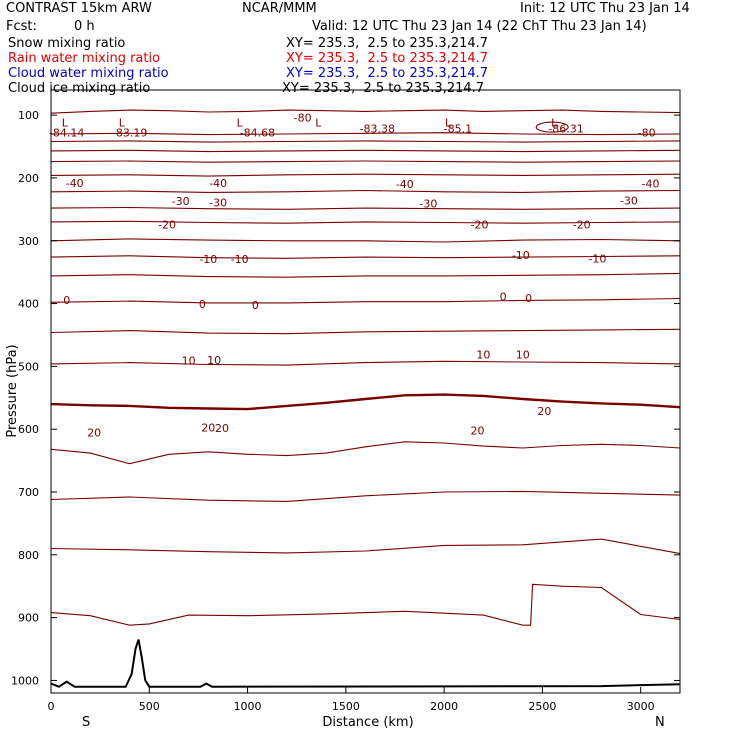 This screenshot has height=740, width=740. What do you see at coordinates (88, 73) in the screenshot?
I see `field-cloud-water-name: Cloud water mixing ratio` at bounding box center [88, 73].